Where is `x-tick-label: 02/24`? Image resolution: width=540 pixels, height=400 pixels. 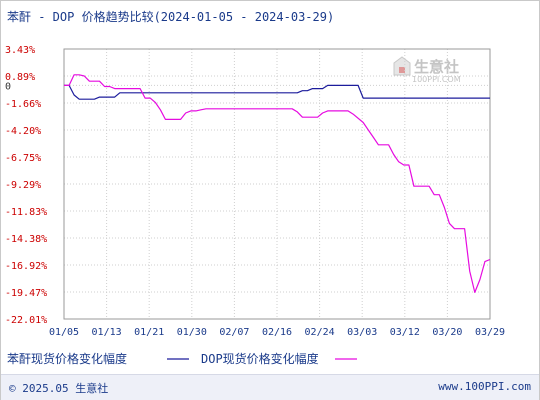
x-tick-label: 02/24 is located at coordinates (320, 332).